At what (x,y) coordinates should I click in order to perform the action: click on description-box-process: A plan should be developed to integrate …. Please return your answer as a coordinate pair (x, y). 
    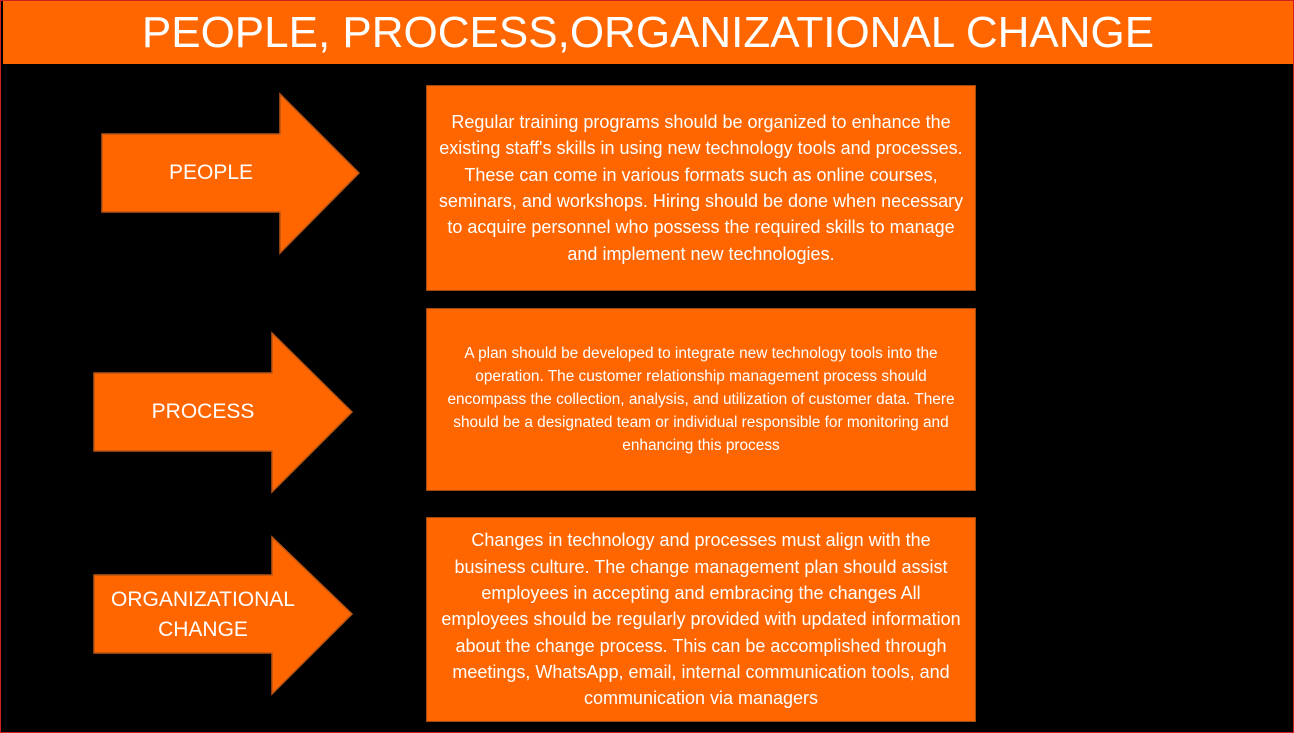
    Looking at the image, I should click on (701, 399).